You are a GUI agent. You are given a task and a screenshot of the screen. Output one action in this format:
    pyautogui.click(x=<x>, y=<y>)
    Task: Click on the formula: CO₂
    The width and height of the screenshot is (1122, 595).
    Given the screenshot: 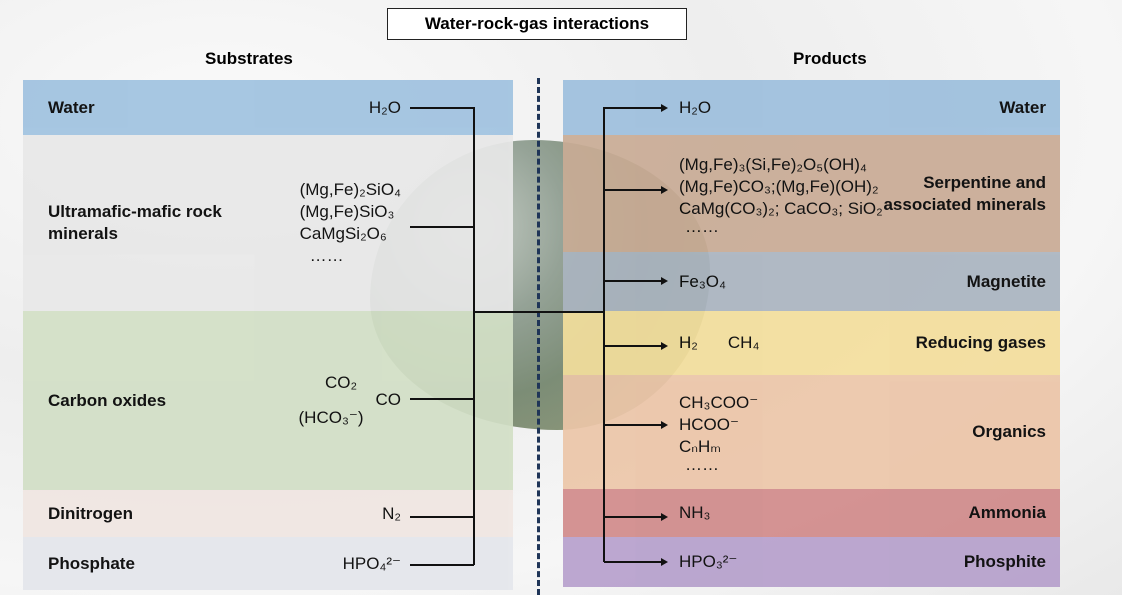 What is the action you would take?
    pyautogui.click(x=341, y=382)
    